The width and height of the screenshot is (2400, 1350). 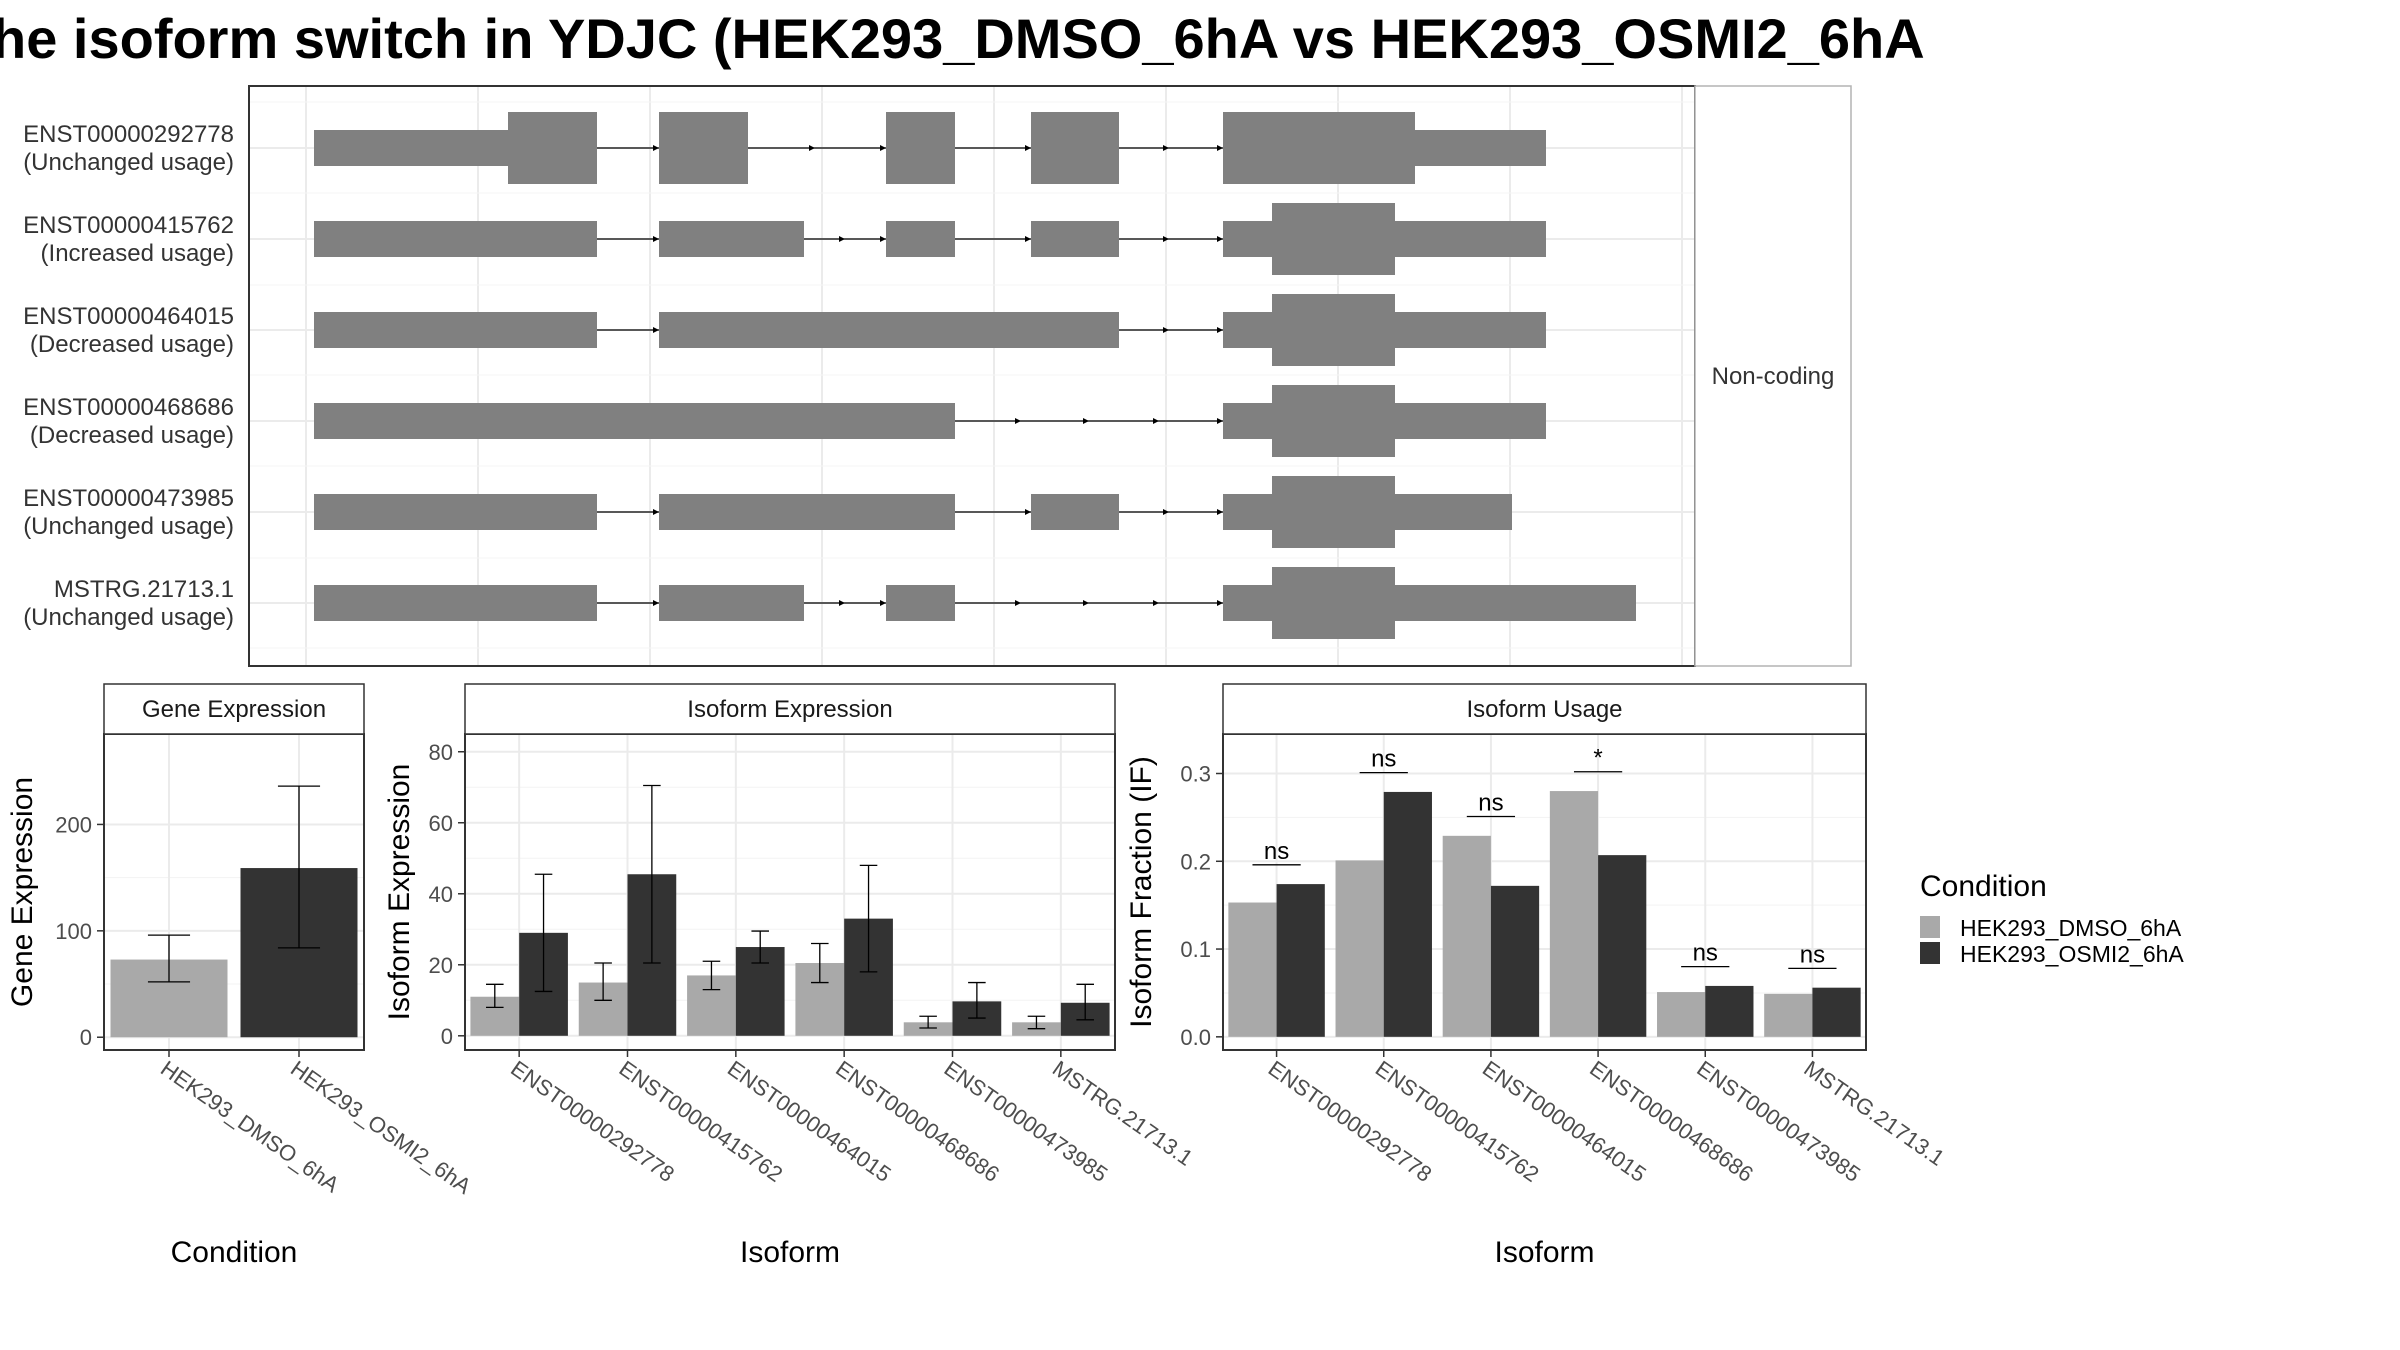 I want to click on transcript-MSTRG.21713.1, so click(x=975, y=603).